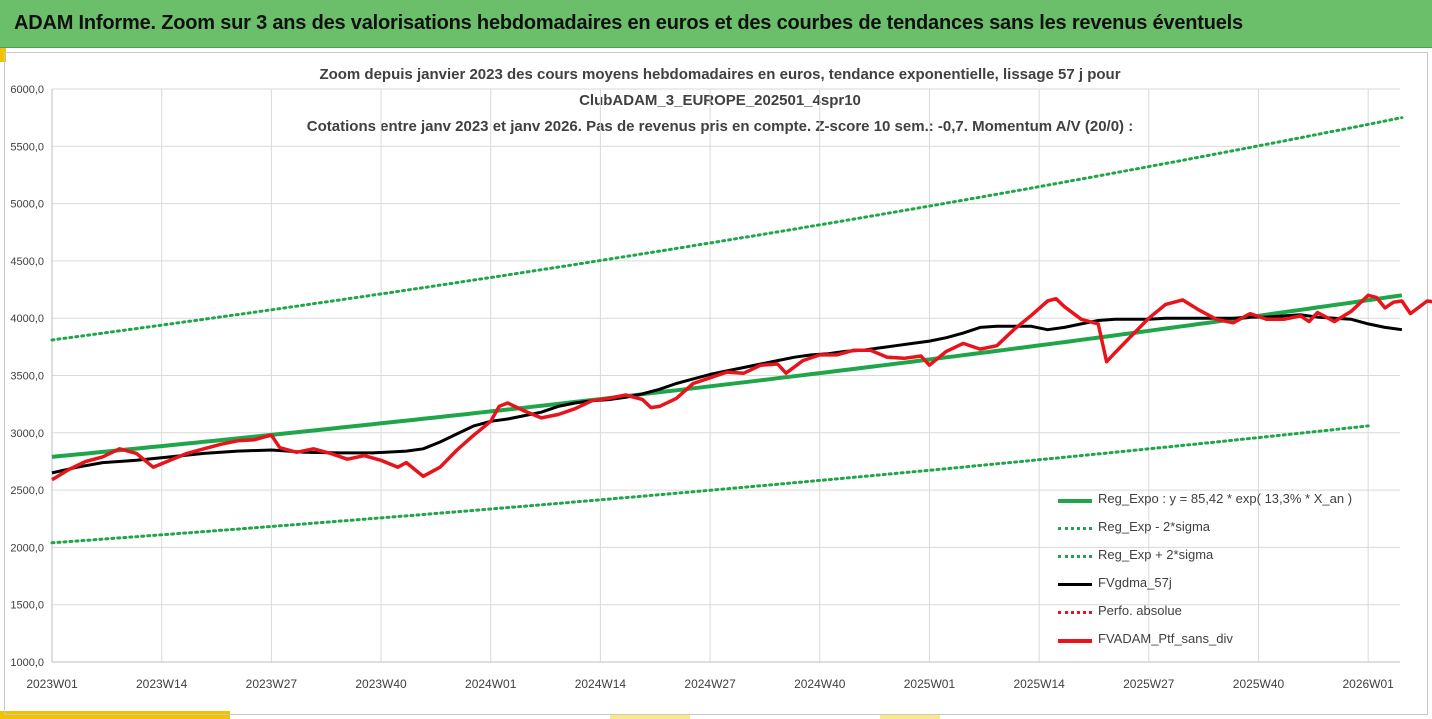  I want to click on x-tick-label: 2024W01, so click(491, 684).